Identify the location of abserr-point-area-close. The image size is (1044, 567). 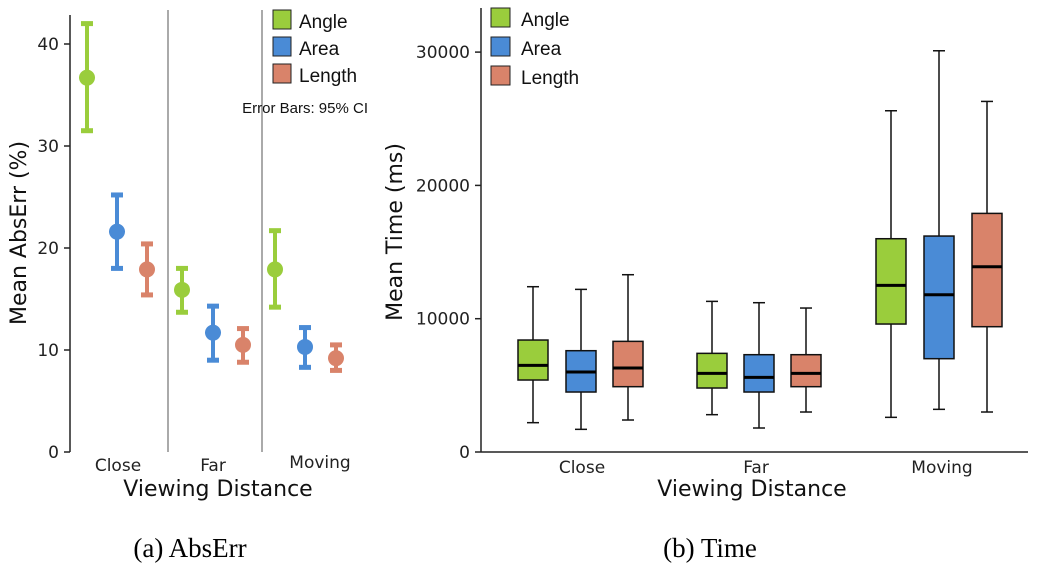
(117, 231).